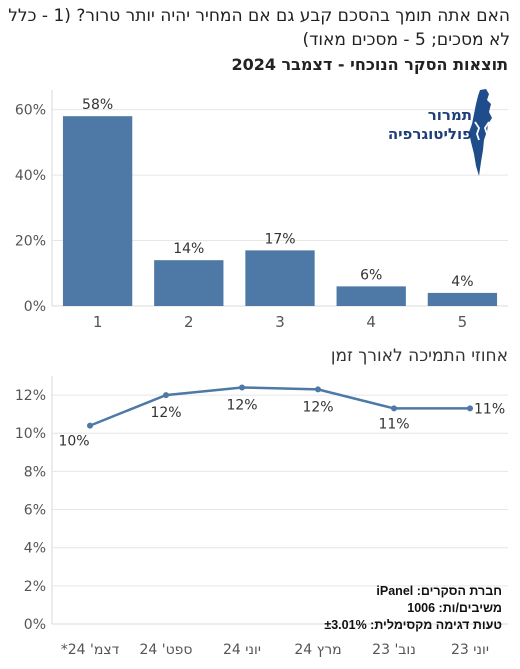  Describe the element at coordinates (449, 115) in the screenshot. I see `logo-line1: תמרור` at that location.